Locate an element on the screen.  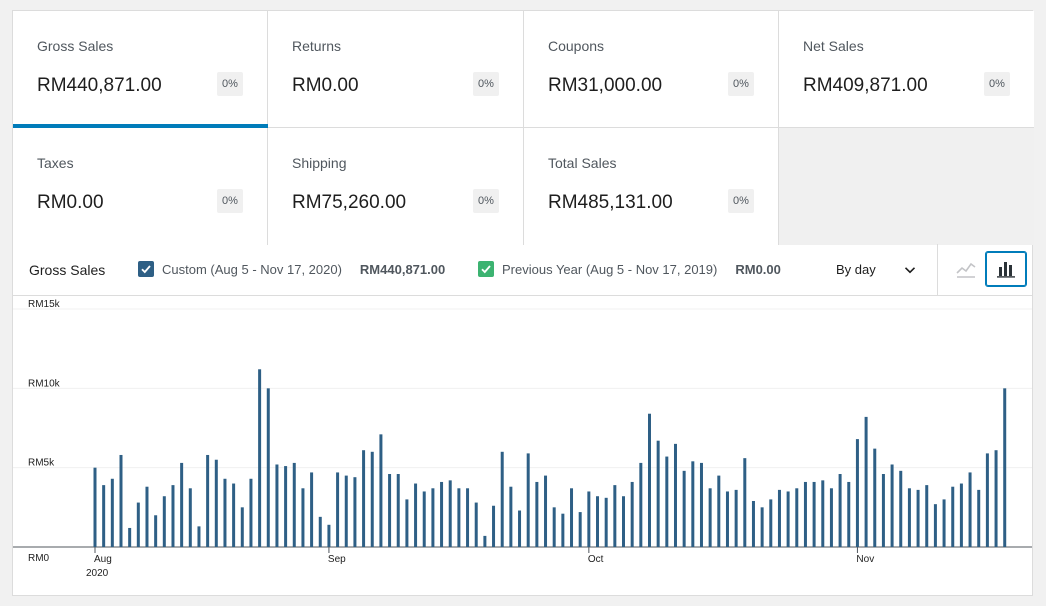
checkbox-previous is located at coordinates (486, 269).